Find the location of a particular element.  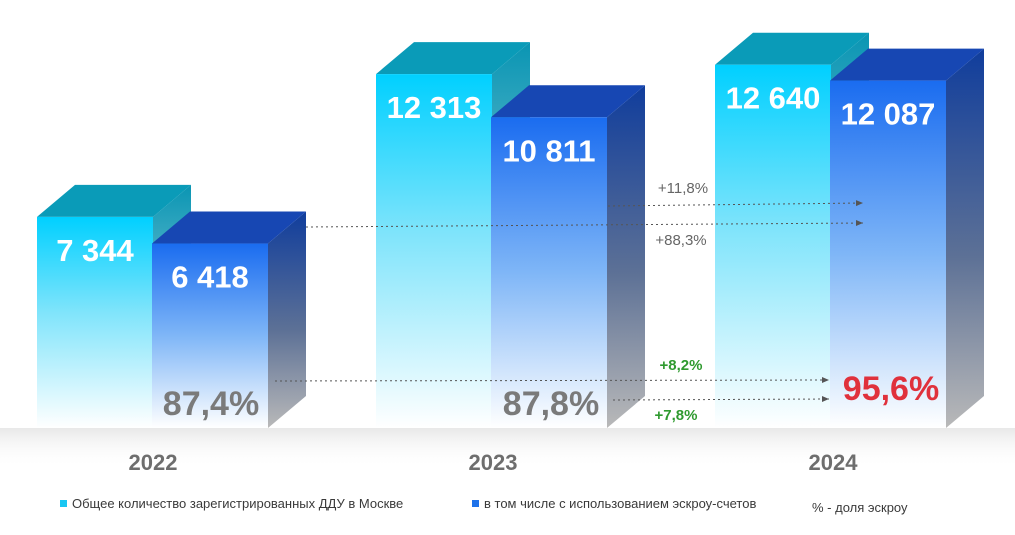

year-label-2023: 2023 is located at coordinates (493, 462).